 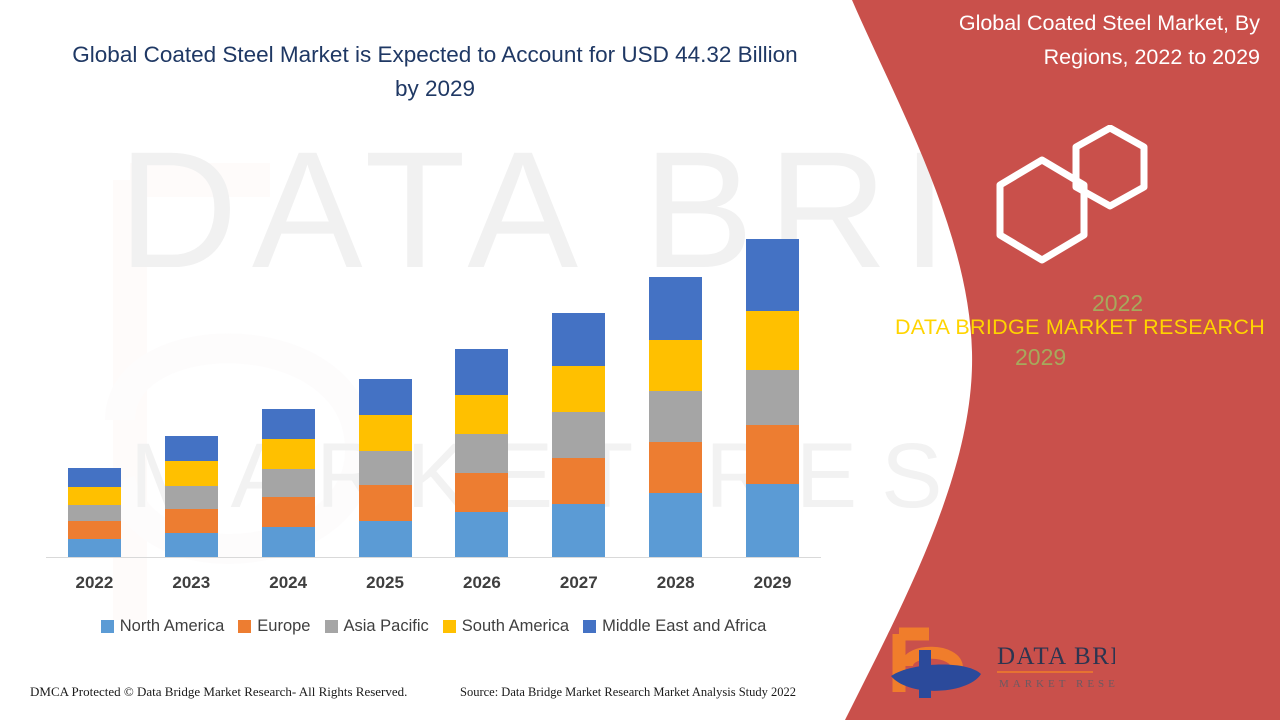 I want to click on hexagon-2022-icon, so click(x=1110, y=167).